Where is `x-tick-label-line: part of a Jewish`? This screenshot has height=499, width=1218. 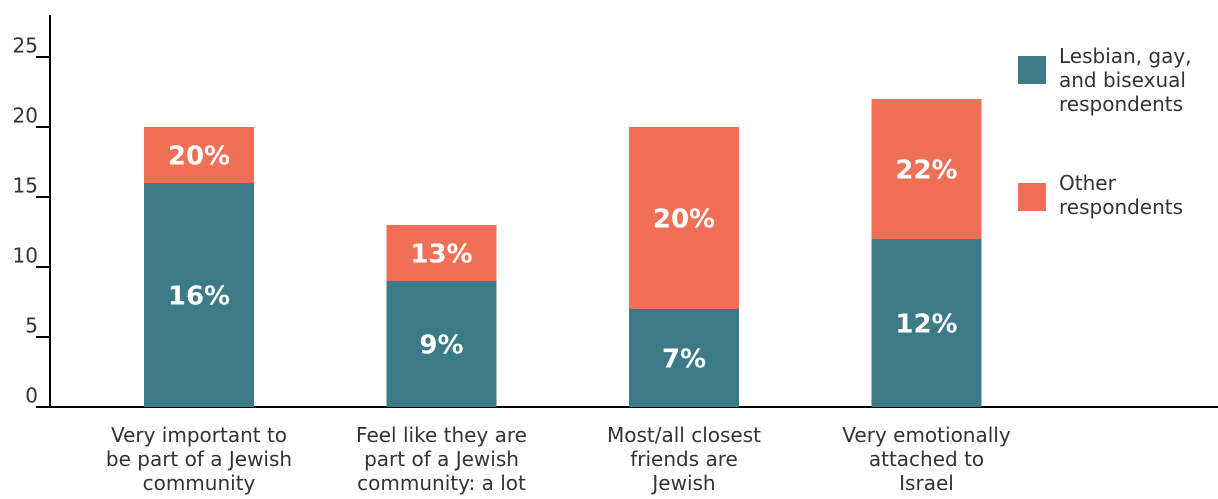
x-tick-label-line: part of a Jewish is located at coordinates (441, 459).